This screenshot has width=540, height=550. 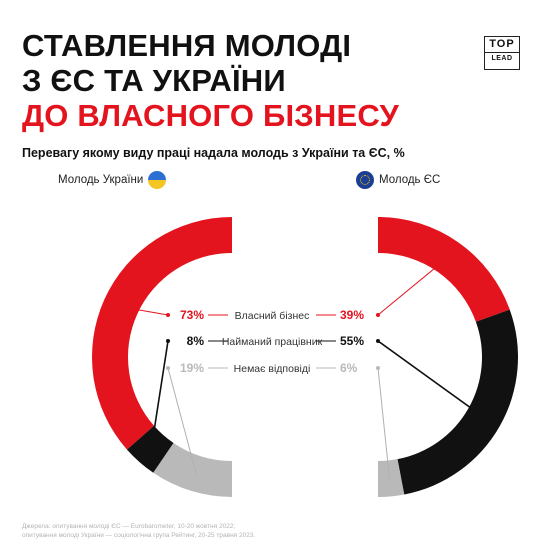 I want to click on logo-bottom-text: LEAD, so click(x=502, y=58).